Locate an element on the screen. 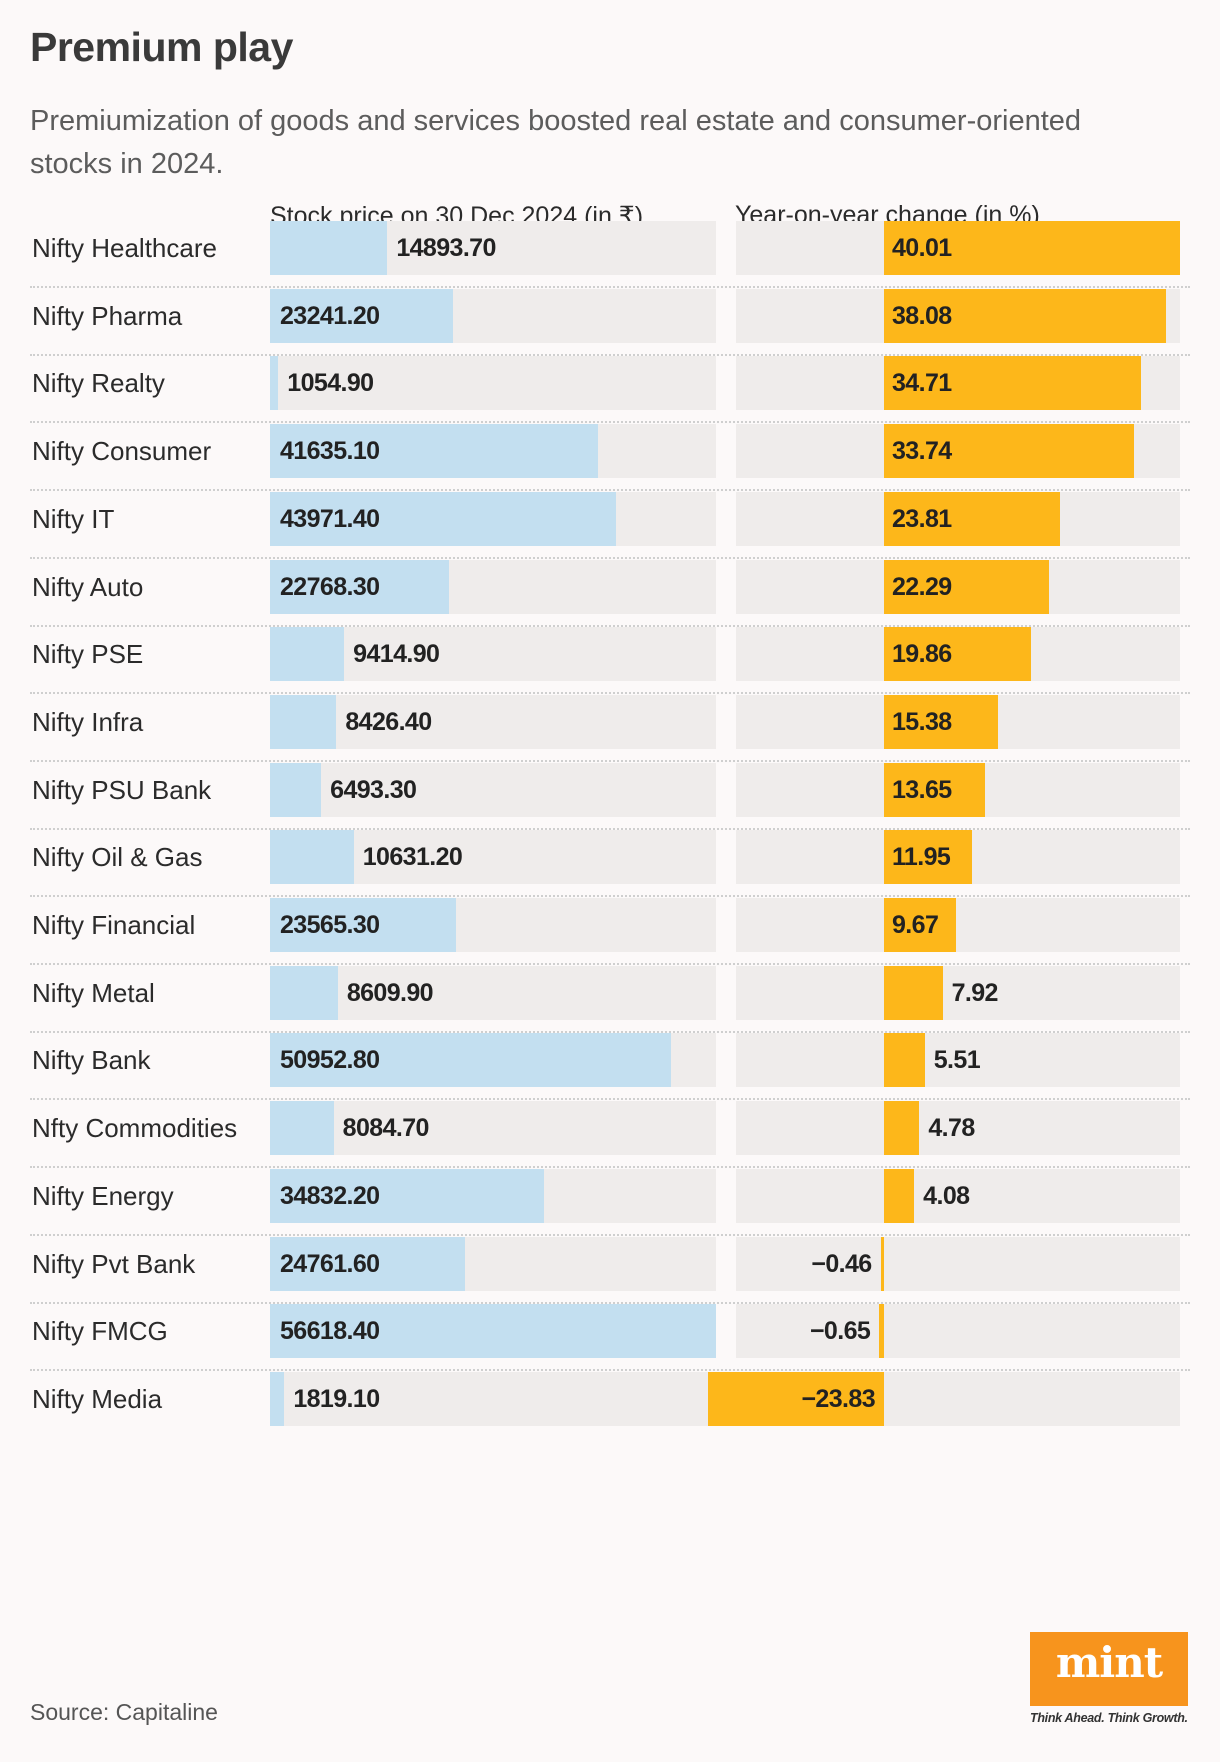  chart-row: Nifty Realty 1054.90 34.71 is located at coordinates (610, 394).